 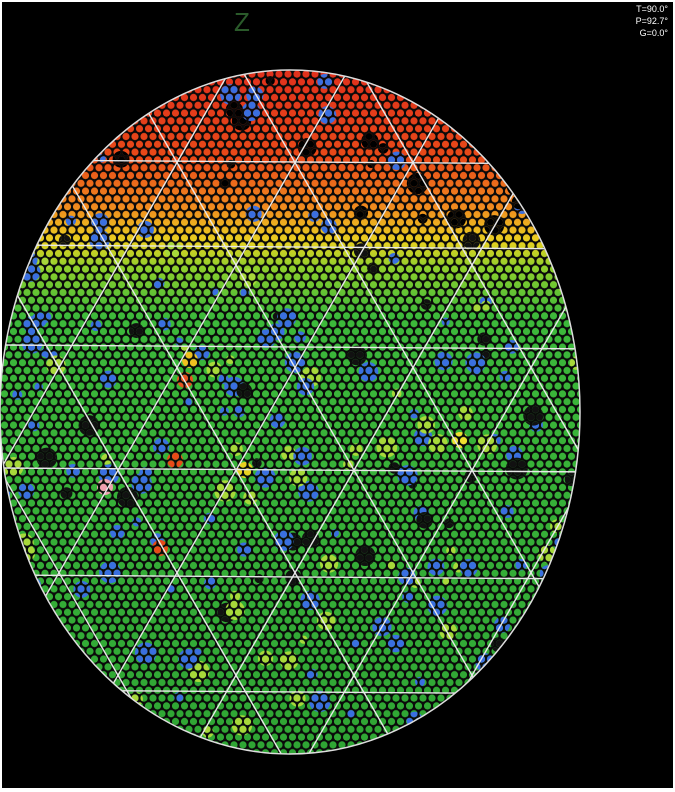 I want to click on theta-readout: T=90.0°, so click(x=652, y=9).